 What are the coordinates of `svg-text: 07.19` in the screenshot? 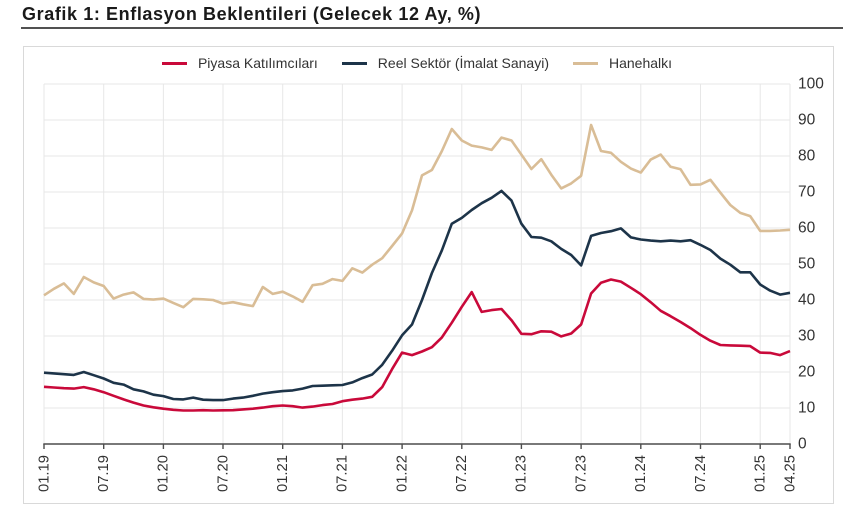 It's located at (104, 473).